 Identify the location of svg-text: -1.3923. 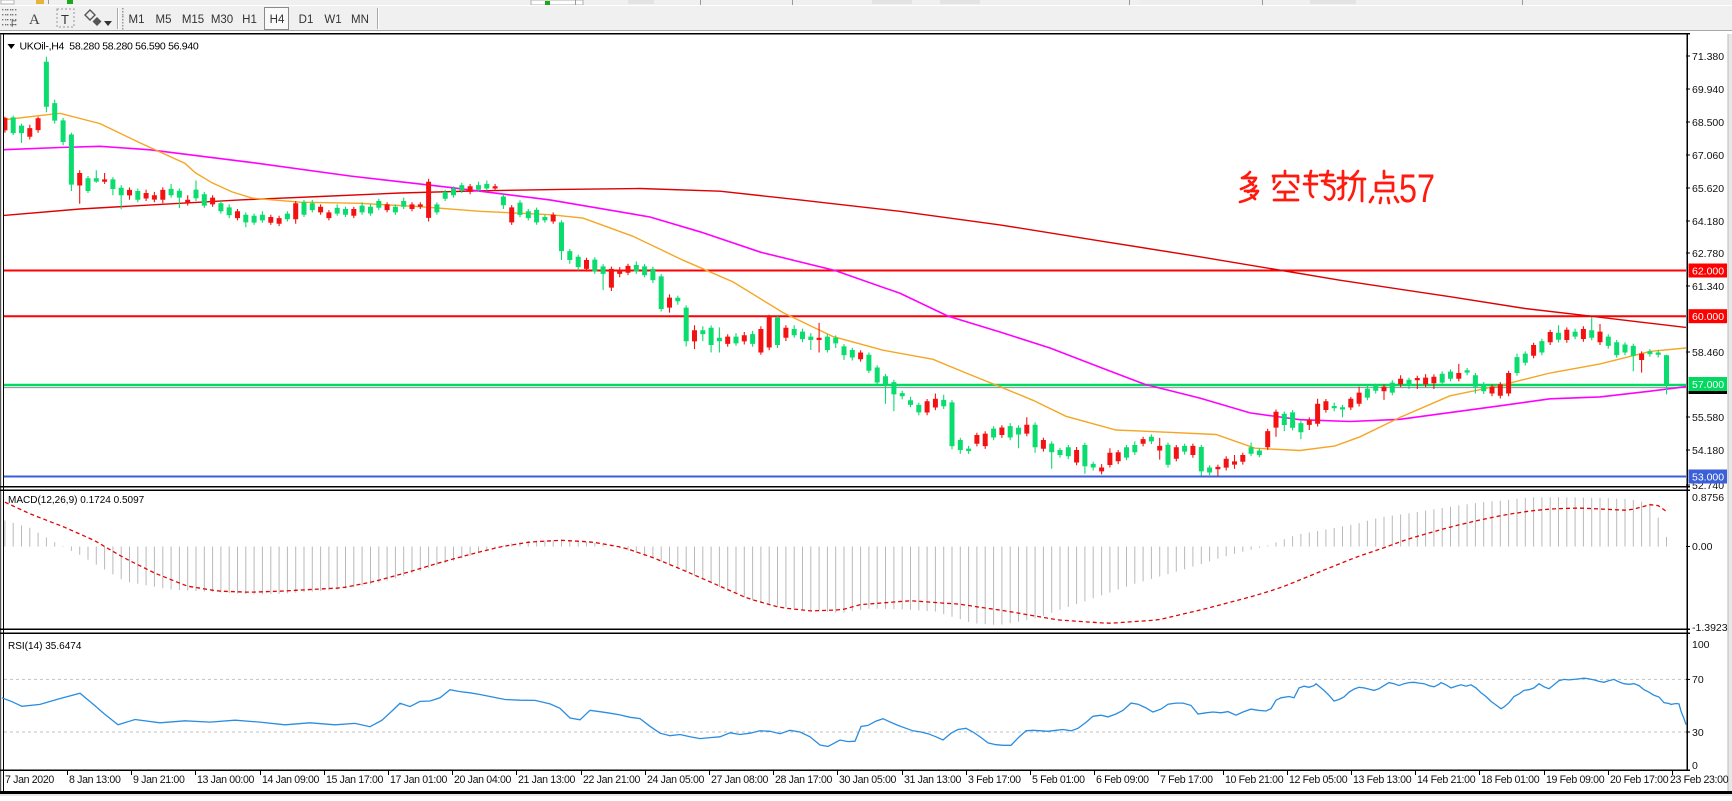
(1710, 628).